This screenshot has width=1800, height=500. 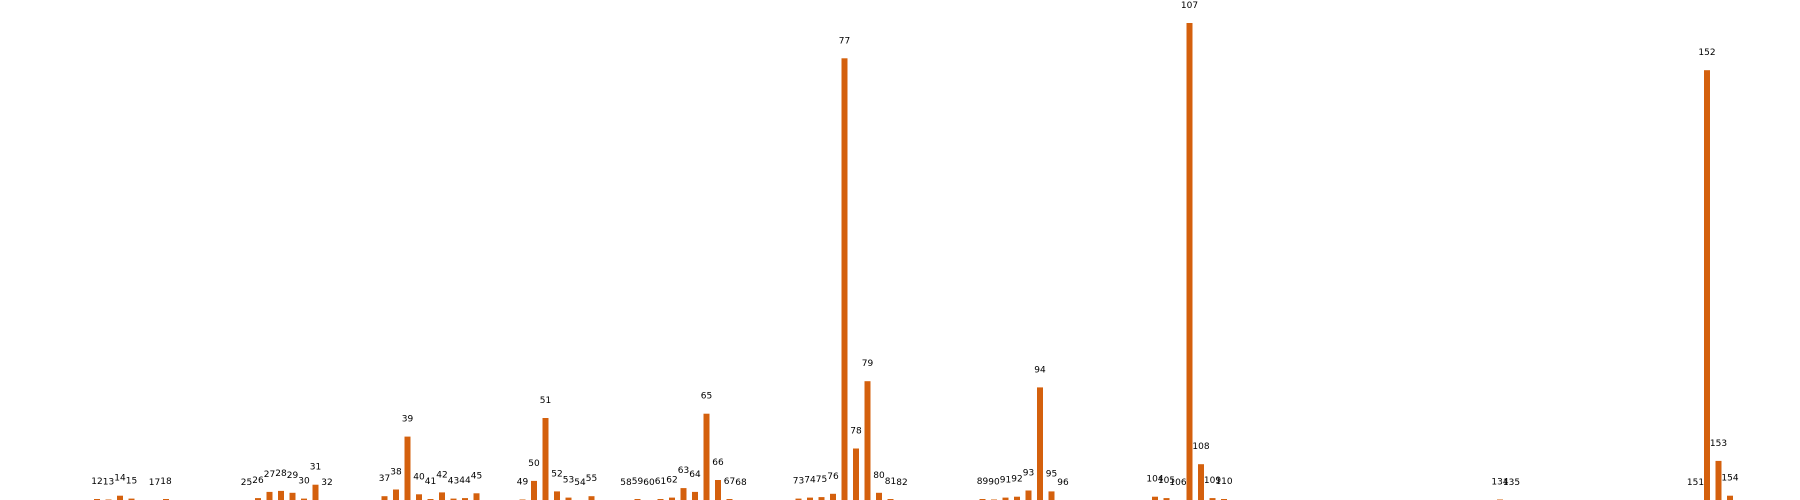 I want to click on bar-label-67: 67, so click(x=729, y=482).